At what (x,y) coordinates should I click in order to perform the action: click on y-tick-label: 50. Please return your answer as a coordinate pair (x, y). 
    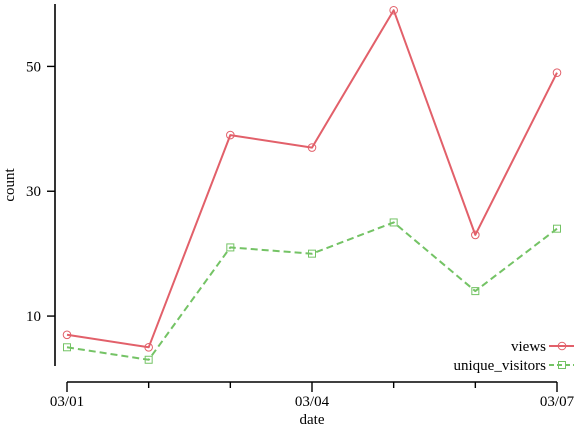
    Looking at the image, I should click on (33, 67).